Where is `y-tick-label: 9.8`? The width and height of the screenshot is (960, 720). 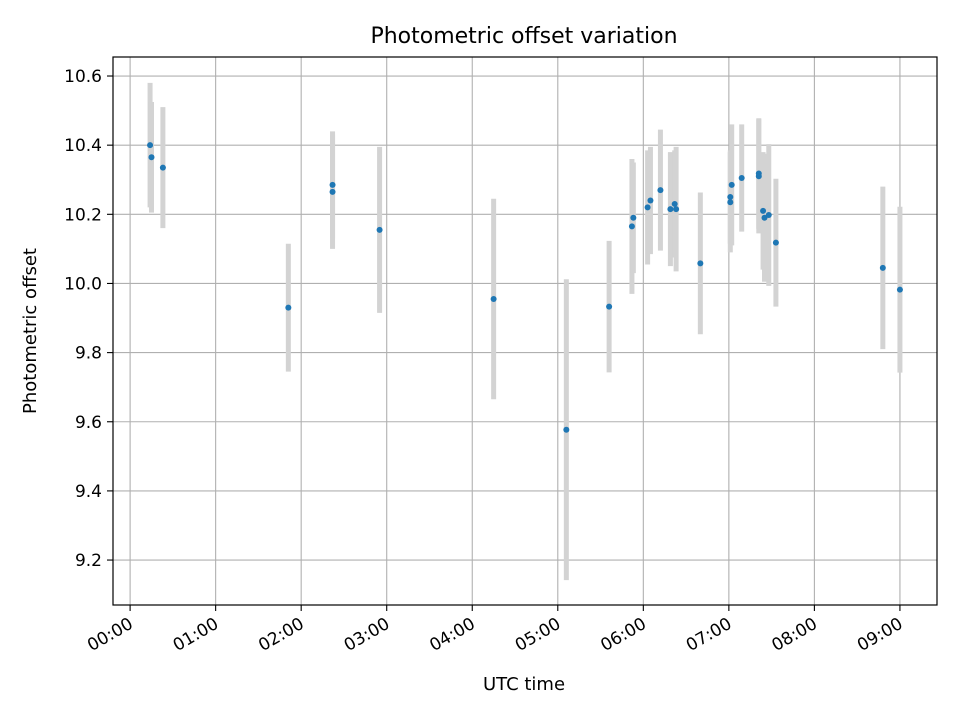
y-tick-label: 9.8 is located at coordinates (88, 354).